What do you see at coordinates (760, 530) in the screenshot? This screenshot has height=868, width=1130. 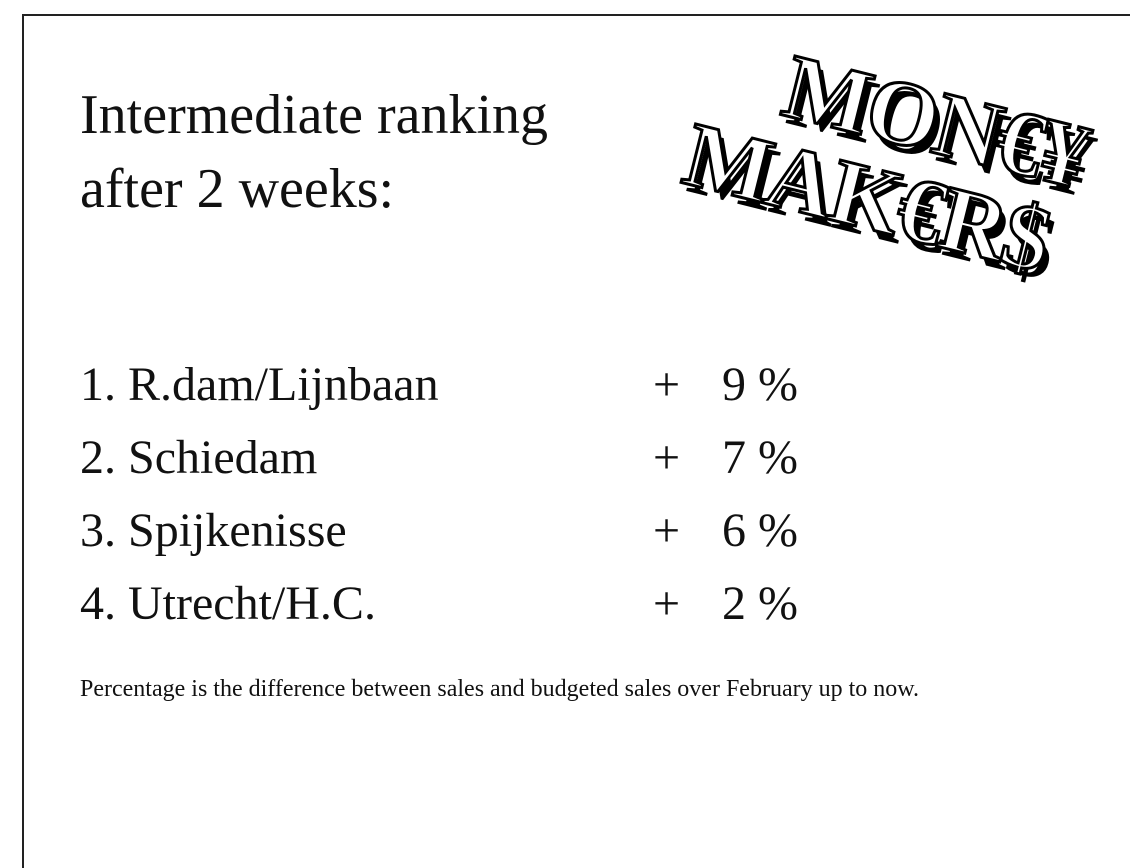 I see `ranking-value: 6 %` at bounding box center [760, 530].